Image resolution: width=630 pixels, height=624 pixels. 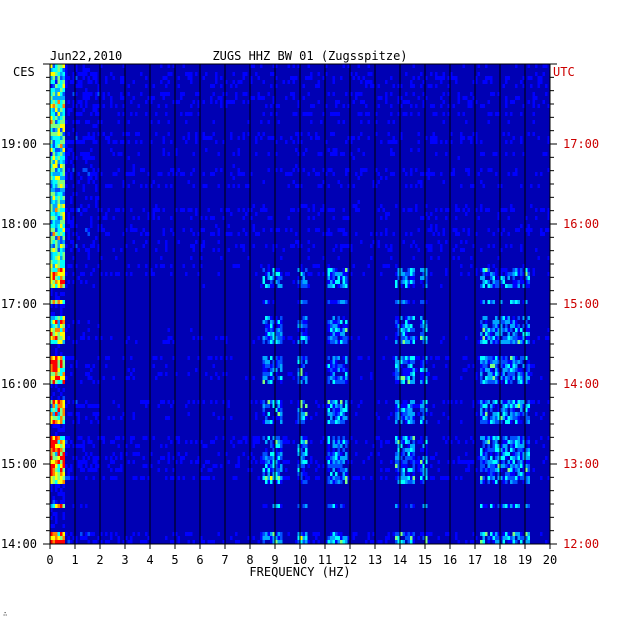 I want to click on x-tick-label-16: 16, so click(x=450, y=560).